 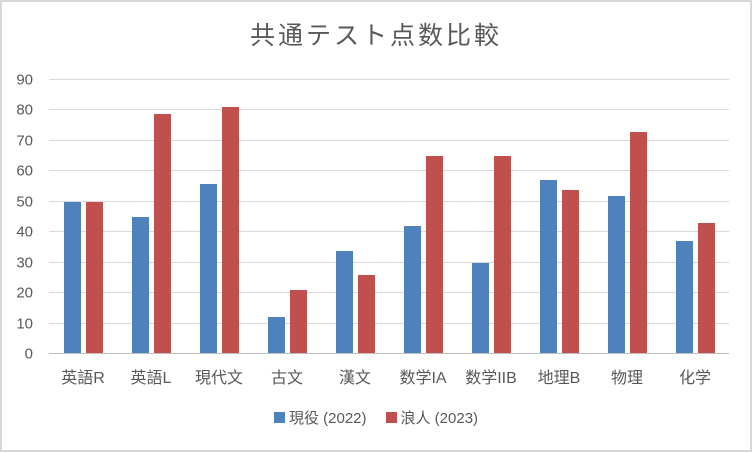 I want to click on y-tick-label: 20, so click(x=24, y=293).